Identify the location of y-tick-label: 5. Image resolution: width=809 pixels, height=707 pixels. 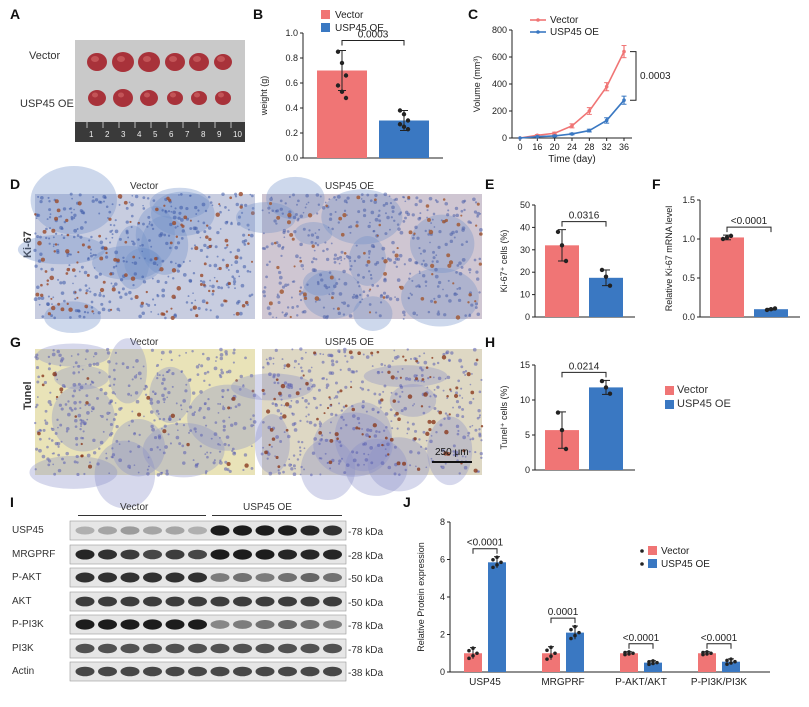
(527, 435).